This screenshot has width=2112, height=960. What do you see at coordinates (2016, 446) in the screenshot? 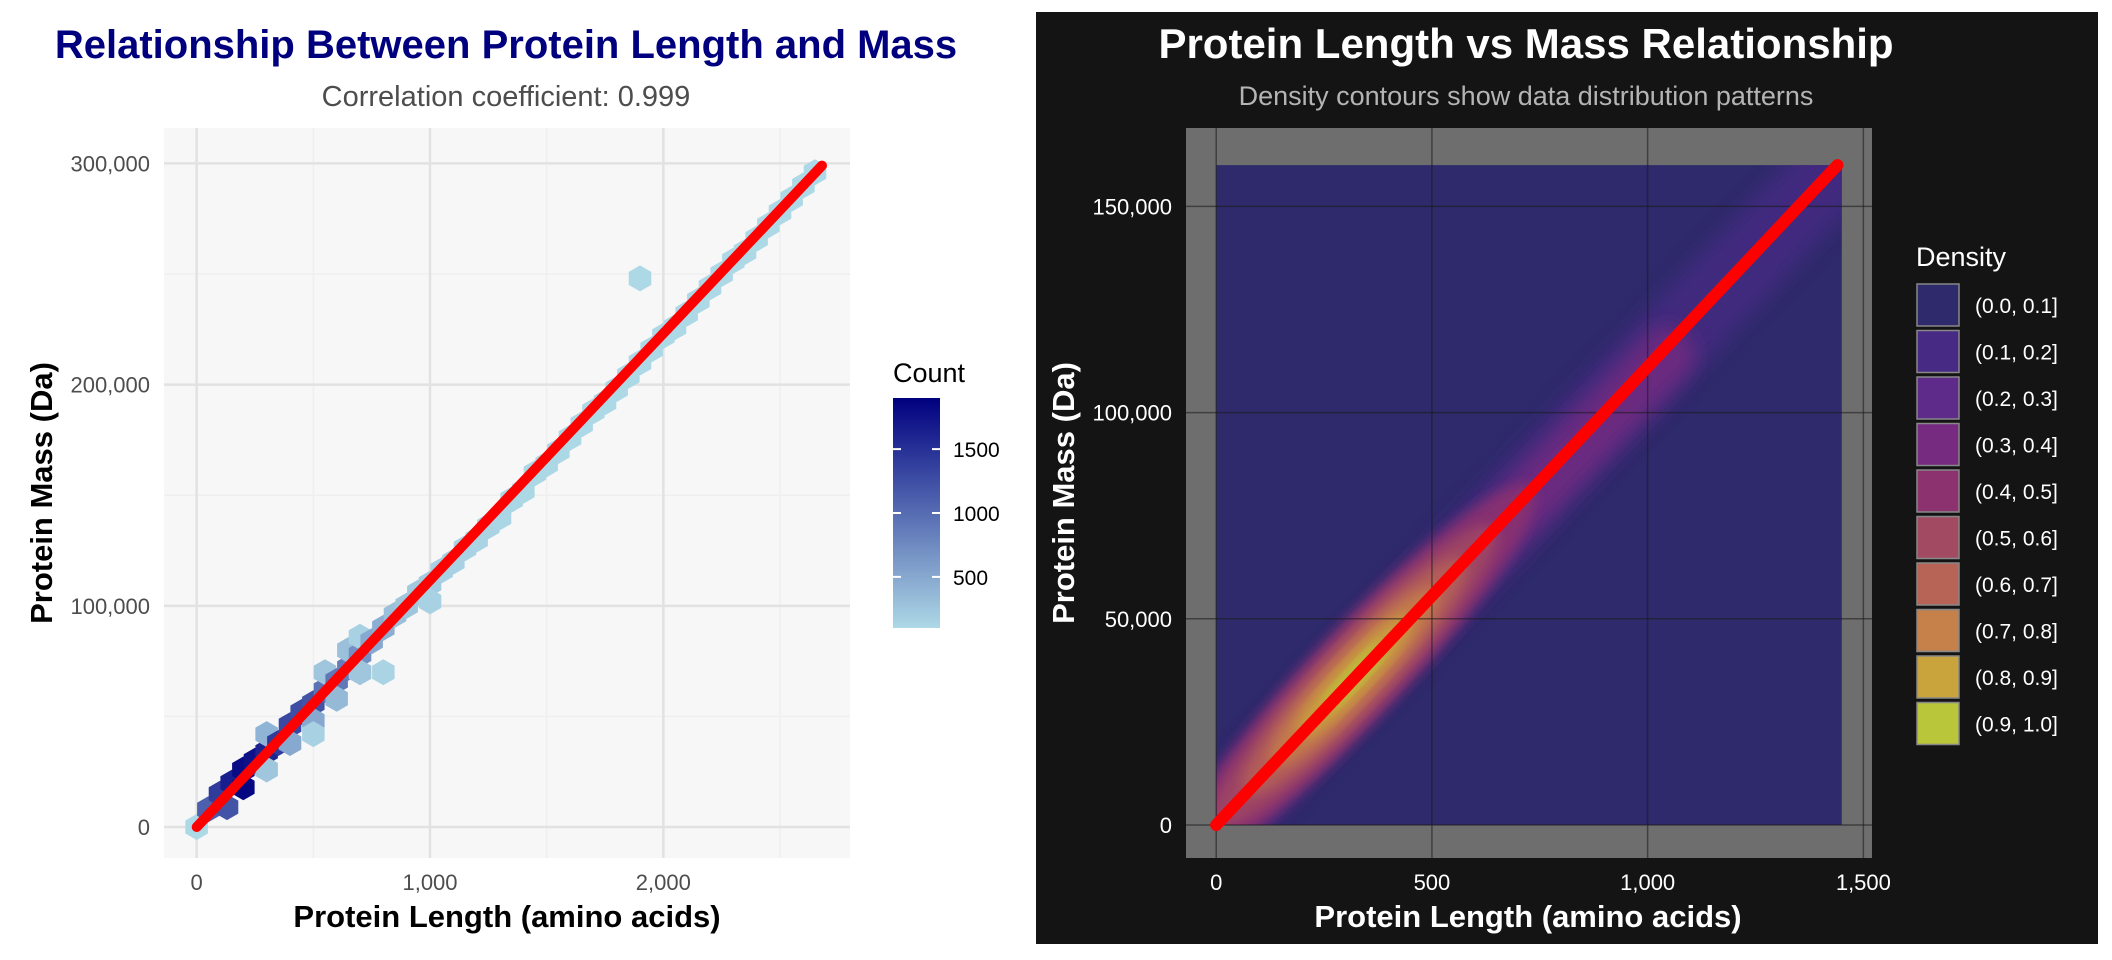
I see `right-legend-label: (0.3, 0.4]` at bounding box center [2016, 446].